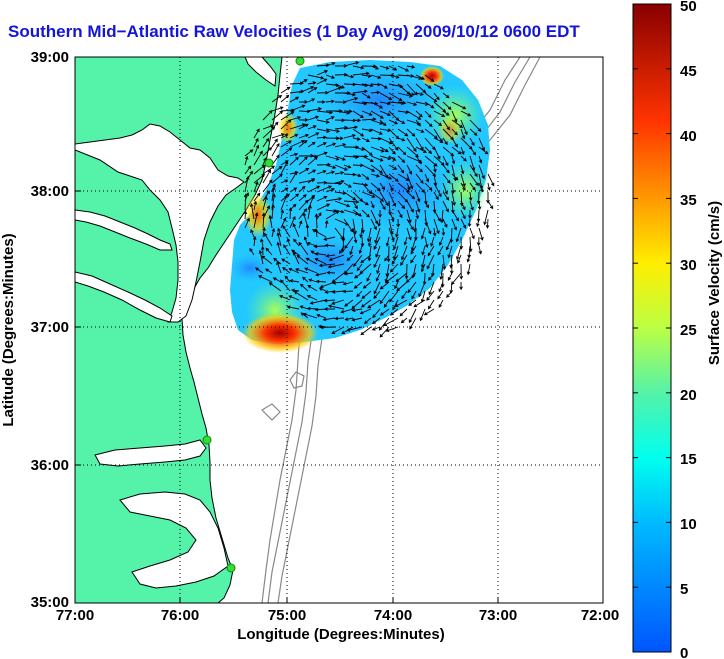 This screenshot has height=659, width=724. I want to click on y-tick-label: 37:00, so click(50, 327).